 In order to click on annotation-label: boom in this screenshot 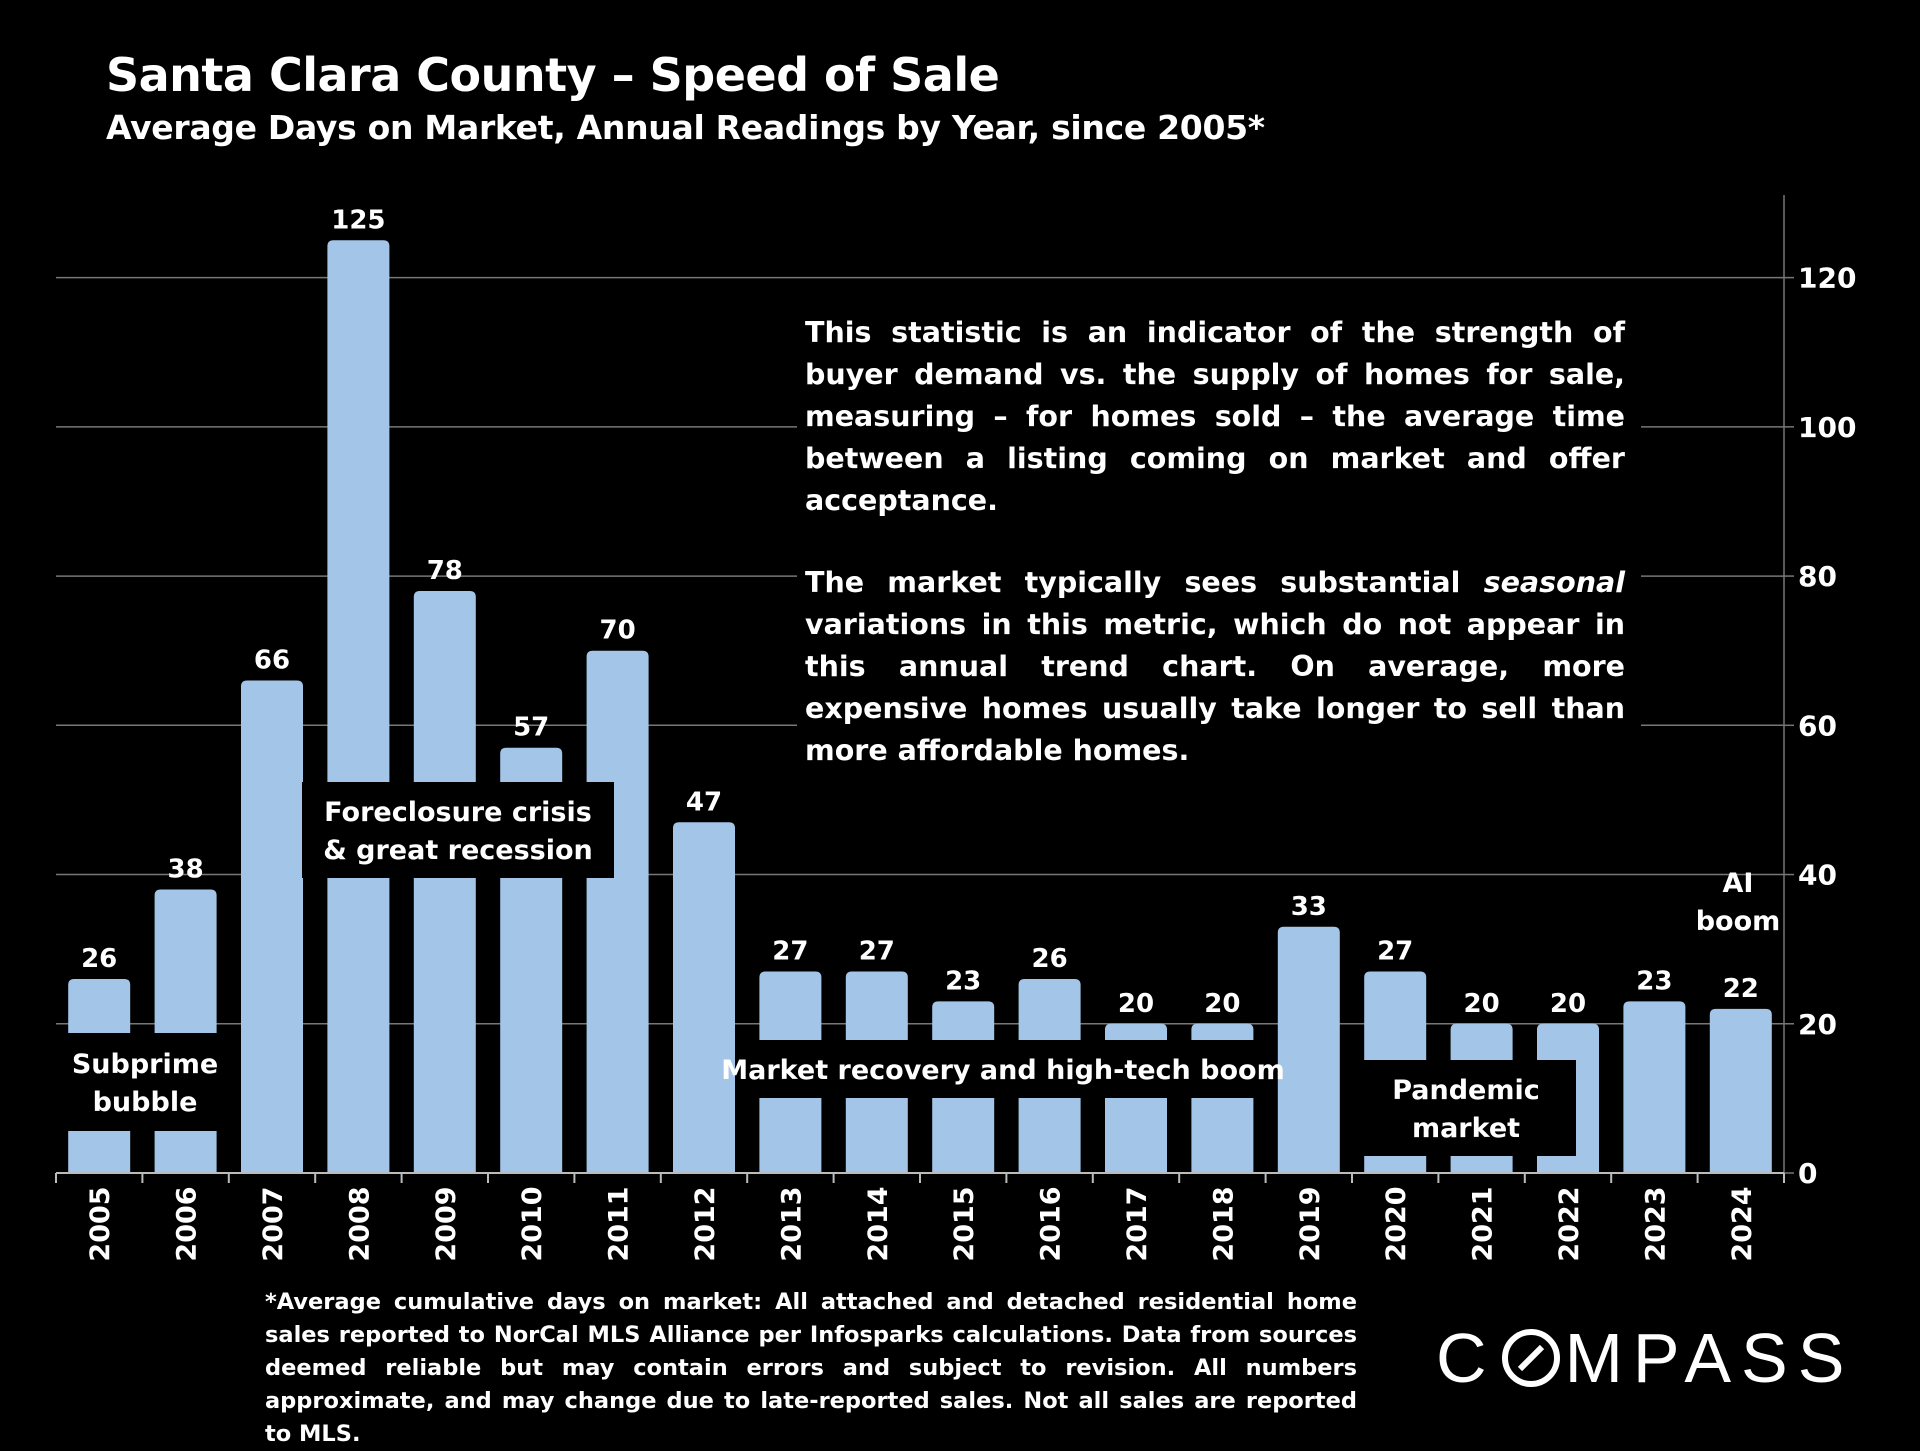, I will do `click(1738, 921)`.